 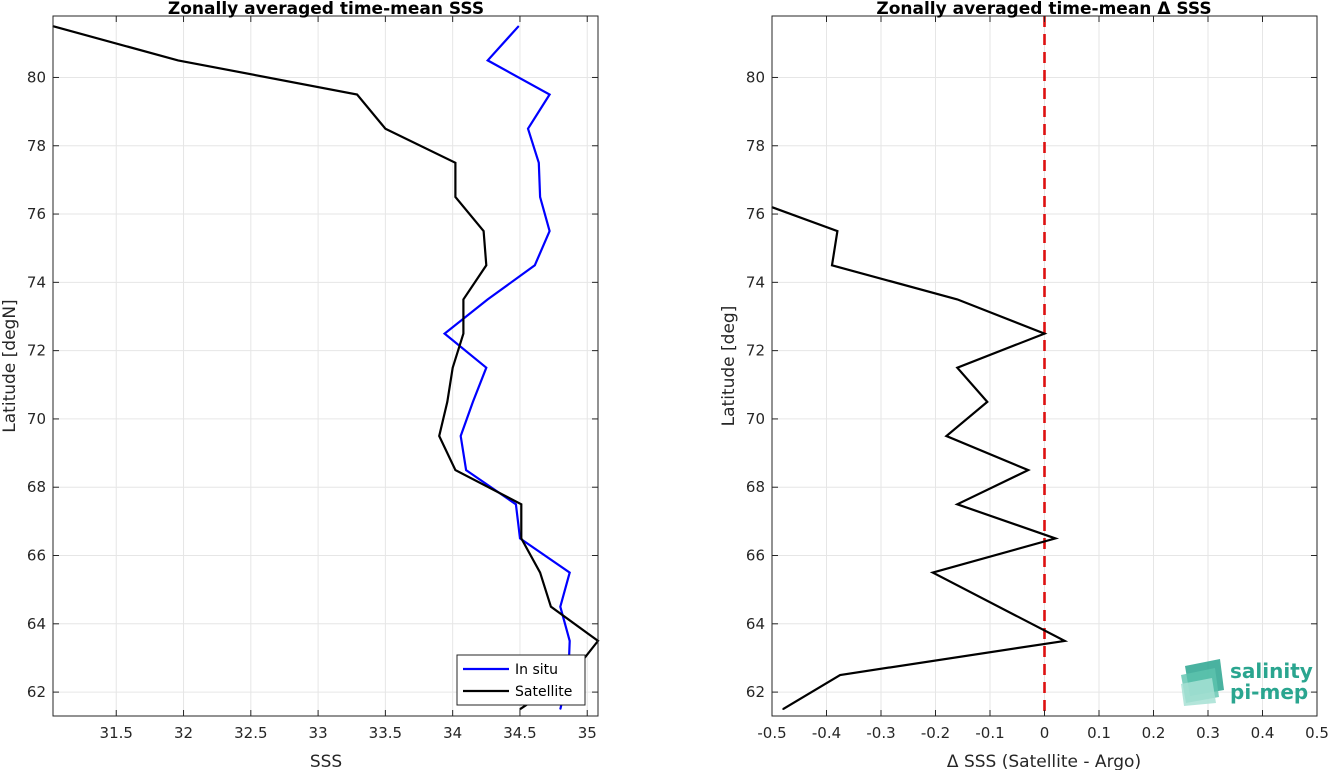 What do you see at coordinates (1208, 733) in the screenshot?
I see `delta-x-tick-label: 0.3` at bounding box center [1208, 733].